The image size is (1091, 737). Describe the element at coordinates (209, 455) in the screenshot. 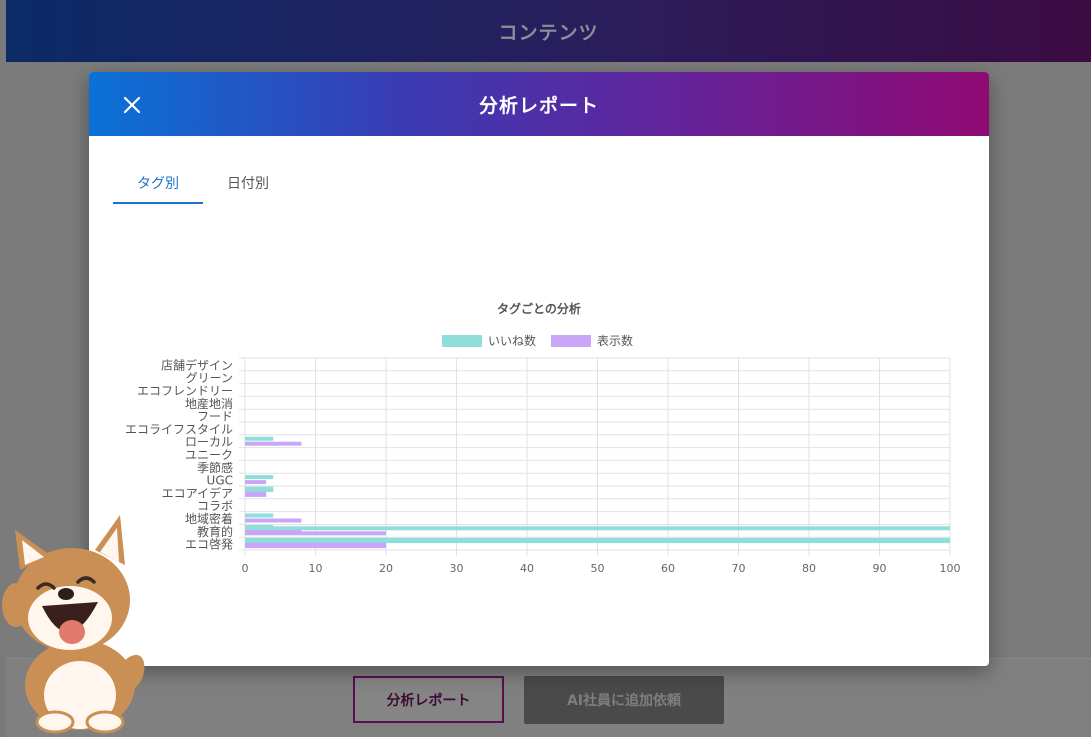

I see `y-tick-label: ユニーク` at that location.